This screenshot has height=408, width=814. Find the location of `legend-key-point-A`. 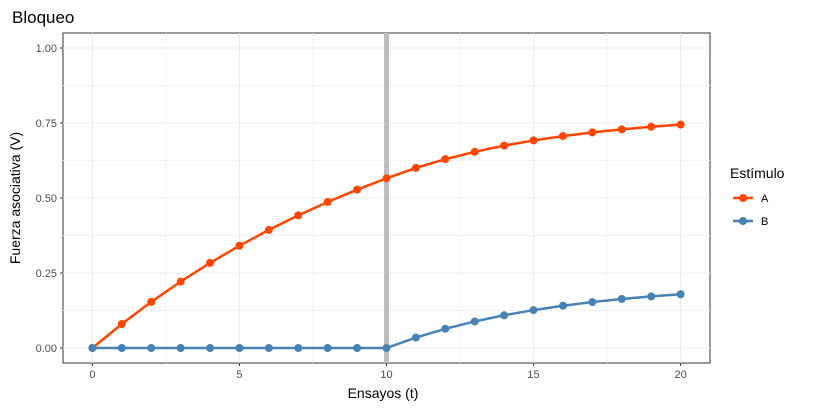

legend-key-point-A is located at coordinates (743, 198).